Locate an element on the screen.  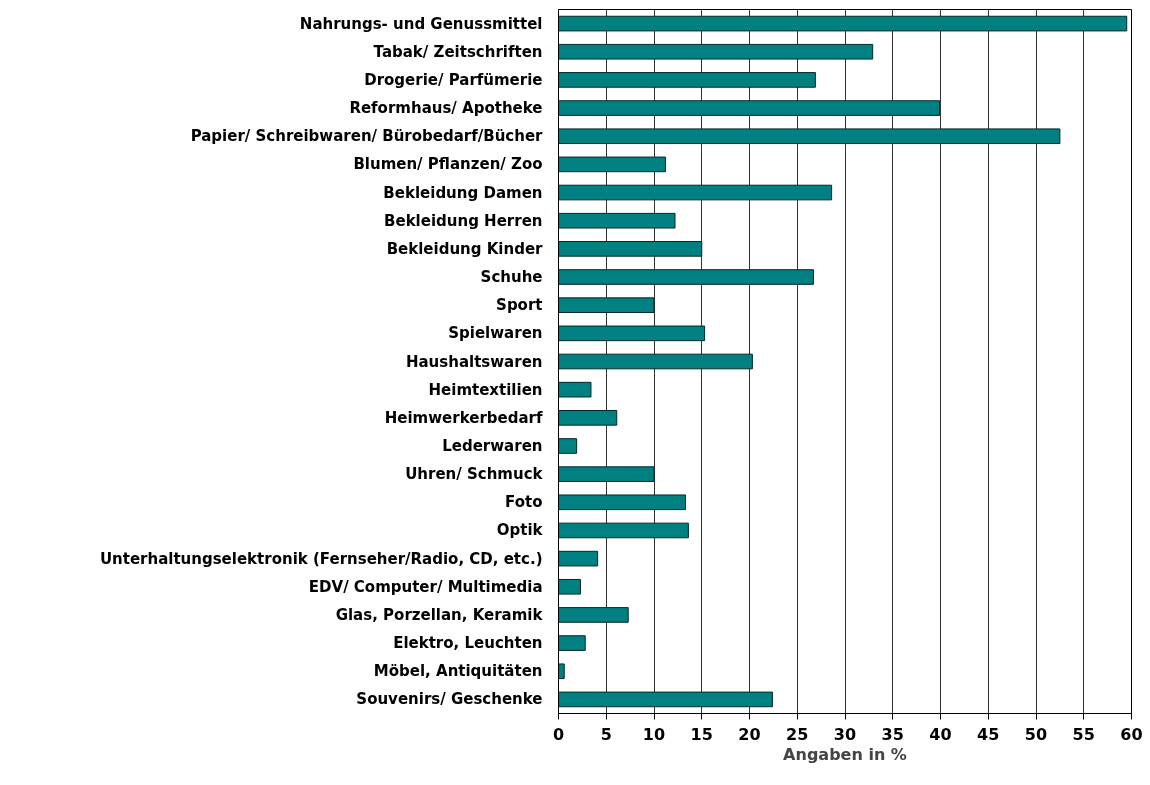
y-tick-label: Lederwaren is located at coordinates (492, 445).